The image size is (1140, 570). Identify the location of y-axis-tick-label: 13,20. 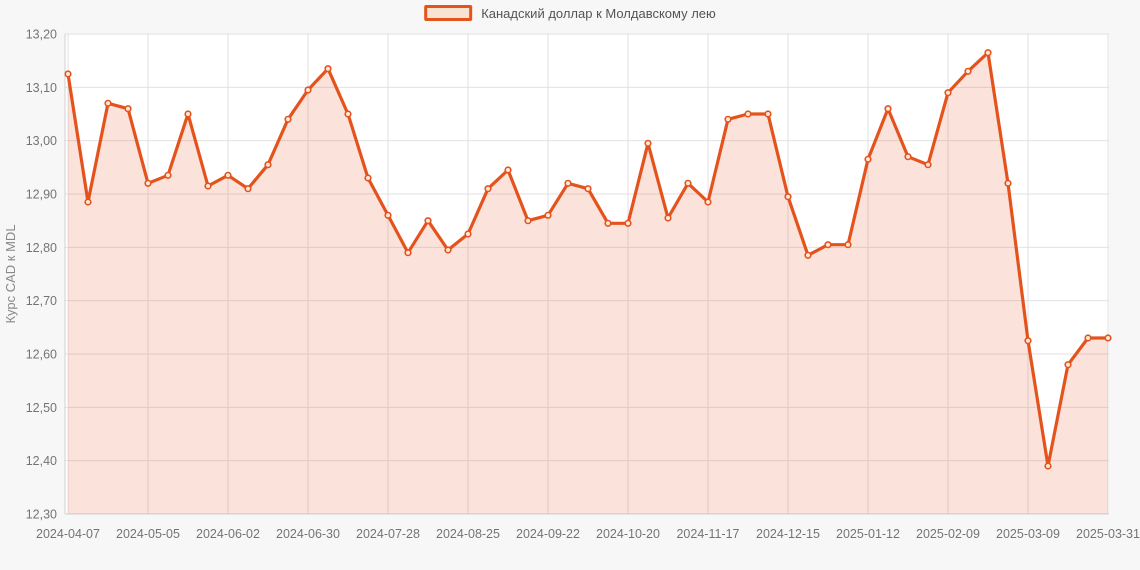
(41, 35).